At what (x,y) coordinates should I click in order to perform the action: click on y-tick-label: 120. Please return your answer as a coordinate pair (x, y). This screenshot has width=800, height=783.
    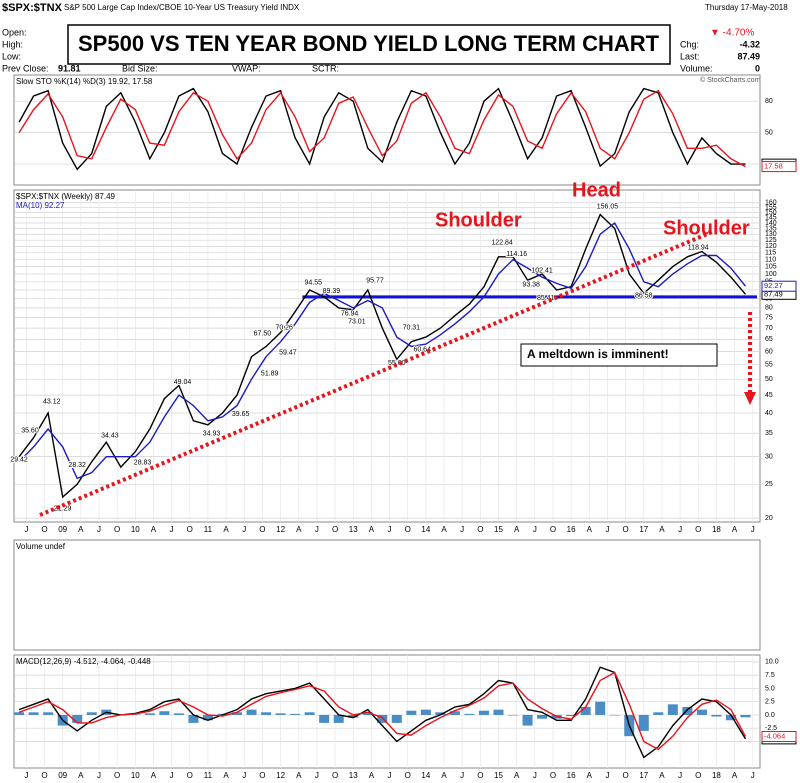
    Looking at the image, I should click on (771, 246).